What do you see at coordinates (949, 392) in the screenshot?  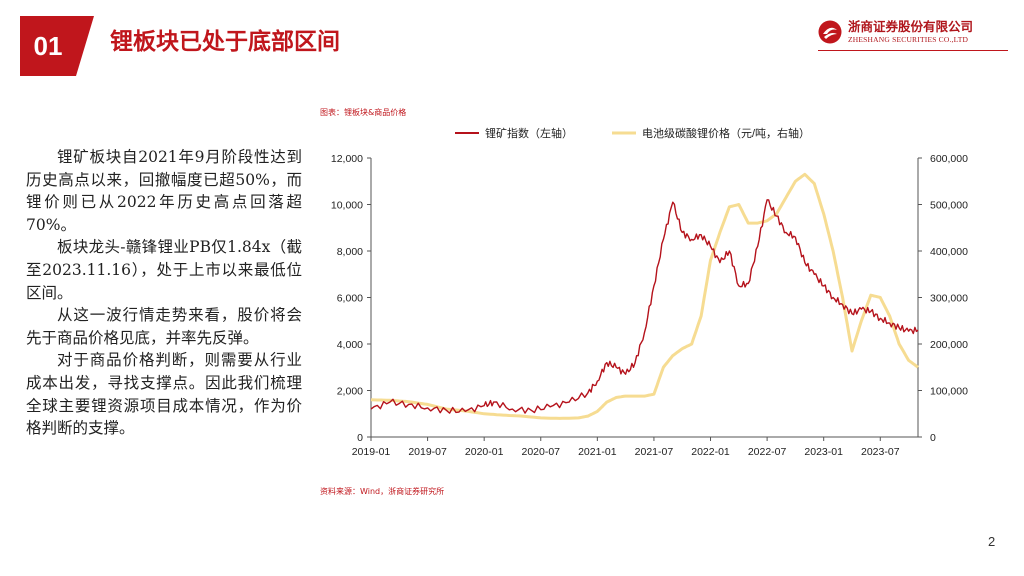 I see `y-right-tick-label: 100,000` at bounding box center [949, 392].